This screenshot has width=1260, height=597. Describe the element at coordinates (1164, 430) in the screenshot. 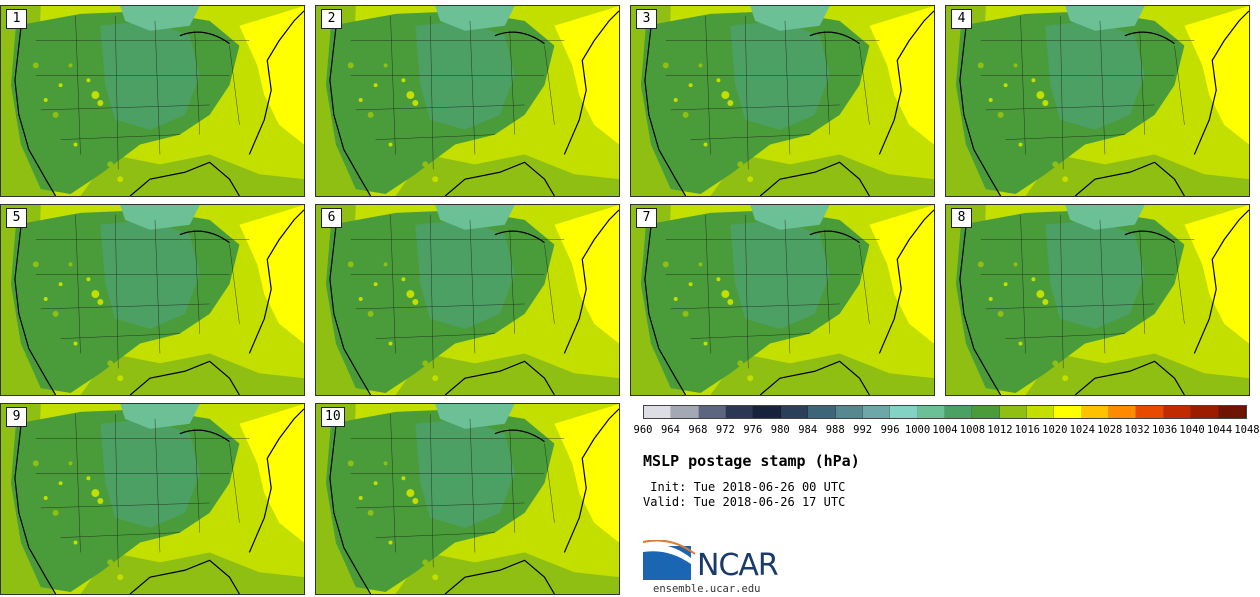

I see `colorbar-tick-label: 1036` at that location.